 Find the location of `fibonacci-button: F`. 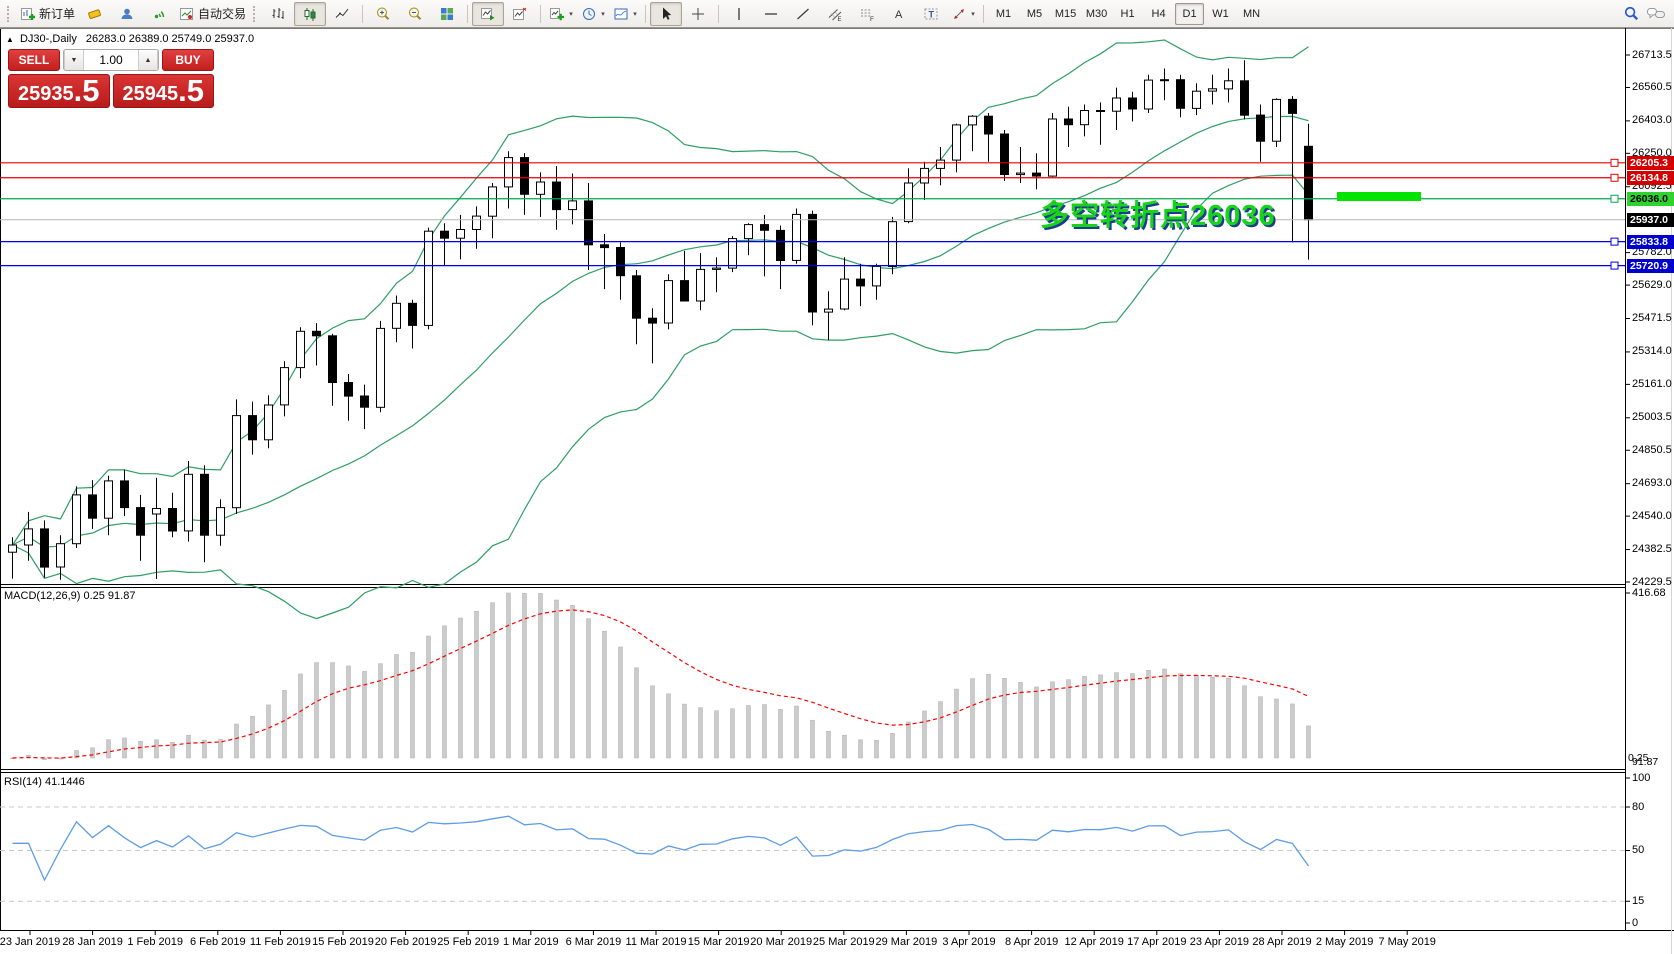

fibonacci-button: F is located at coordinates (867, 14).